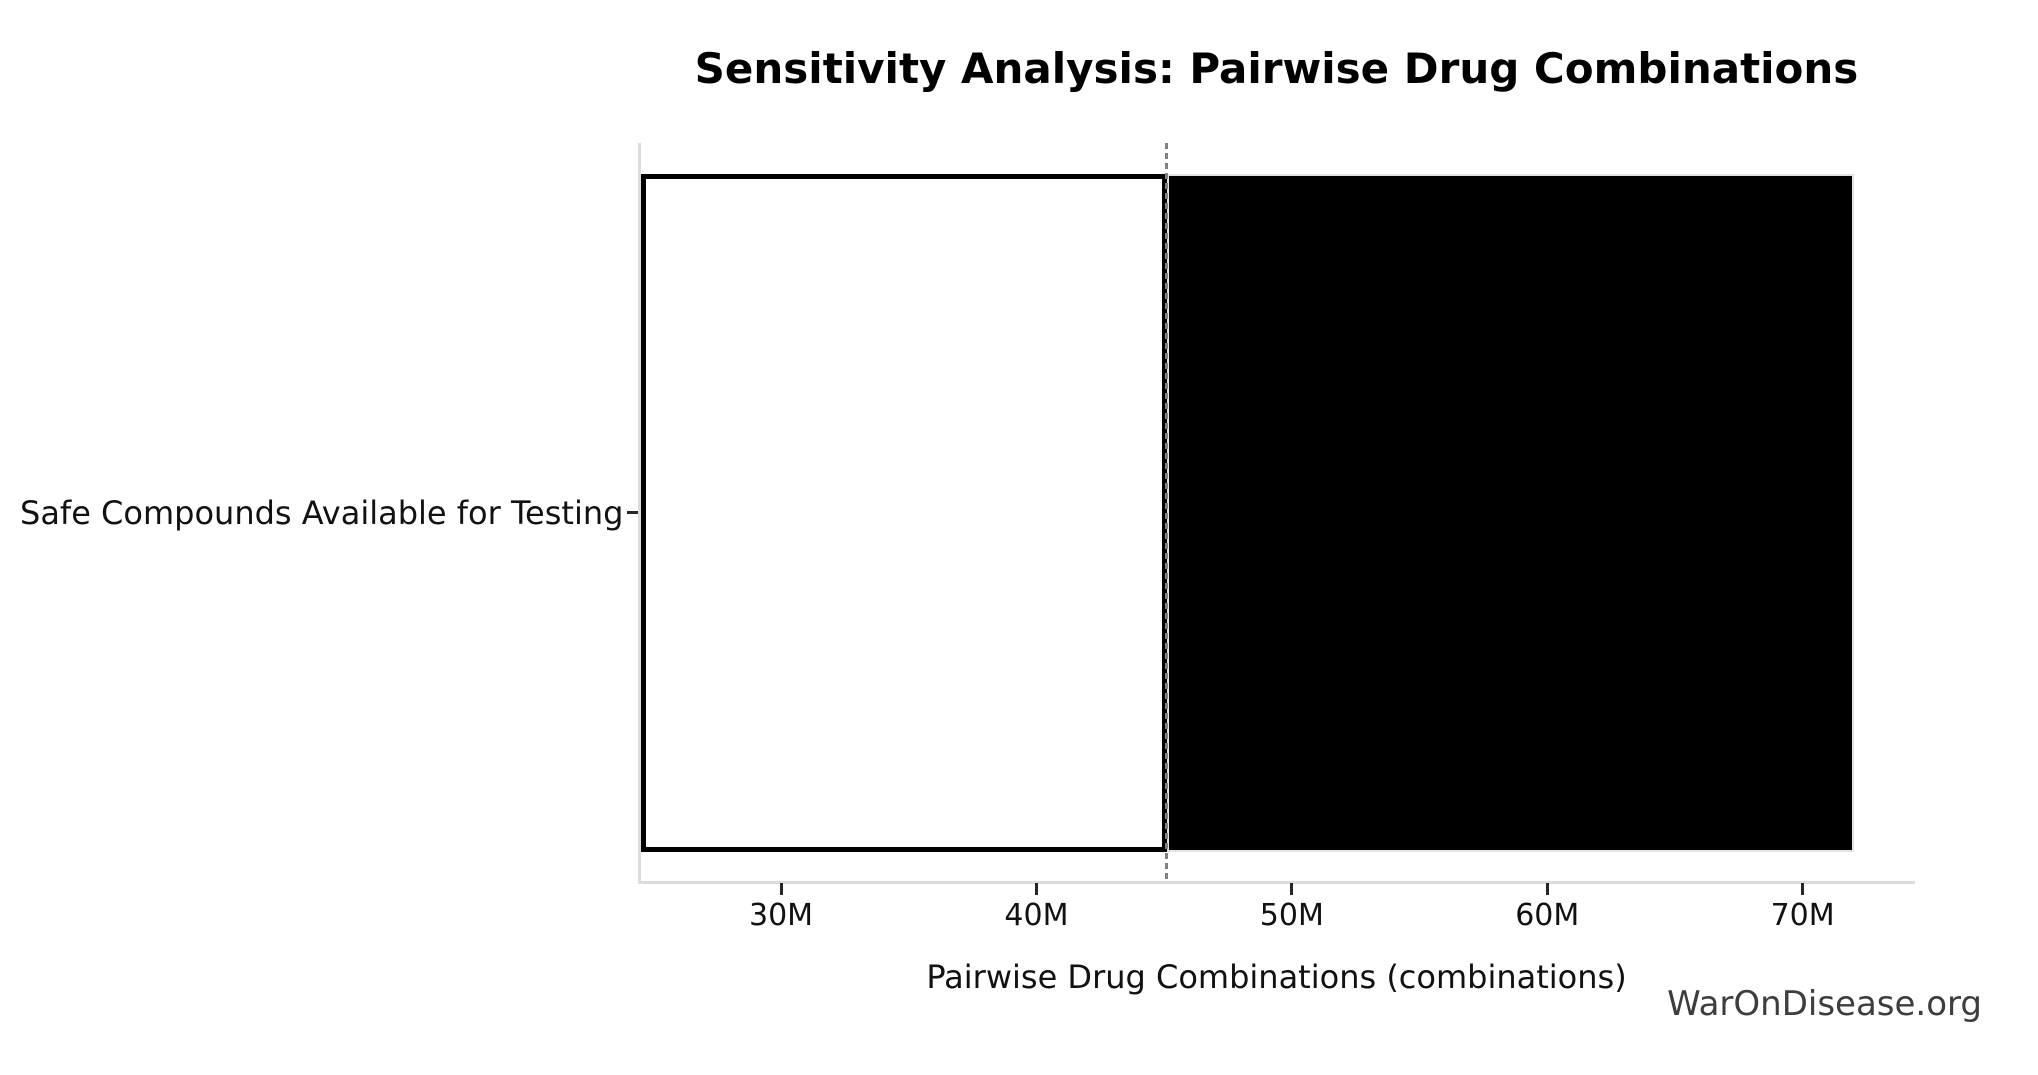 This screenshot has width=2038, height=1075. I want to click on x-tick-mark-30M, so click(781, 889).